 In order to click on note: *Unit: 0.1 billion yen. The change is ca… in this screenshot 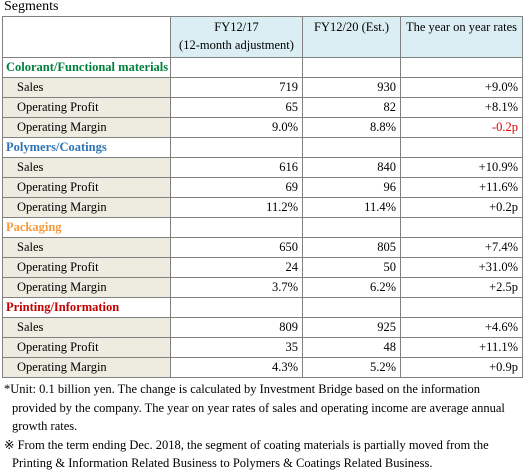, I will do `click(254, 407)`.